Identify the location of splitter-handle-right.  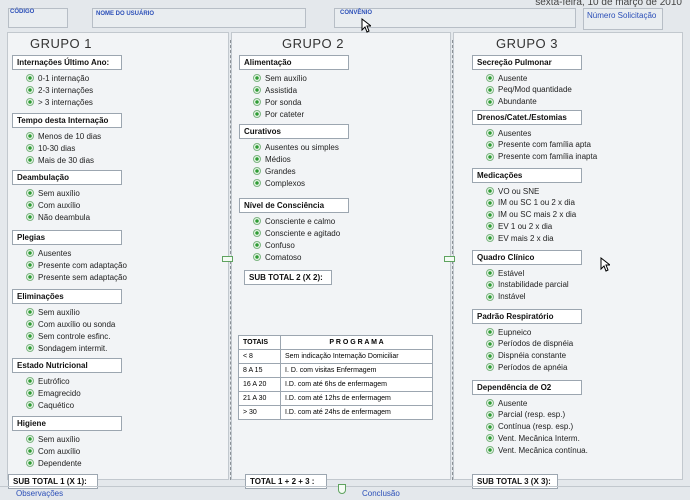
(449, 259).